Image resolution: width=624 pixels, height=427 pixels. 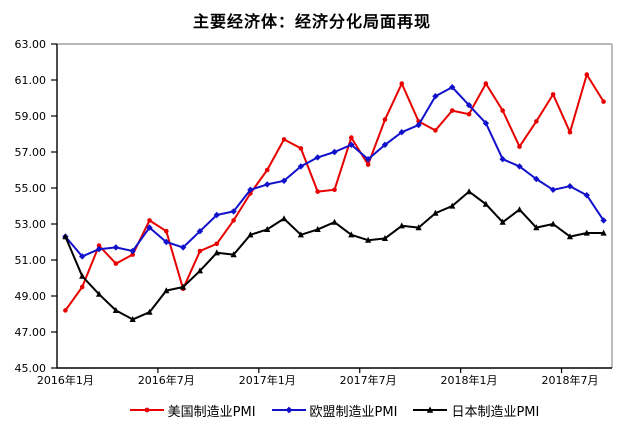 I want to click on legend-label-japan: 日本制造业PMI, so click(x=495, y=412).